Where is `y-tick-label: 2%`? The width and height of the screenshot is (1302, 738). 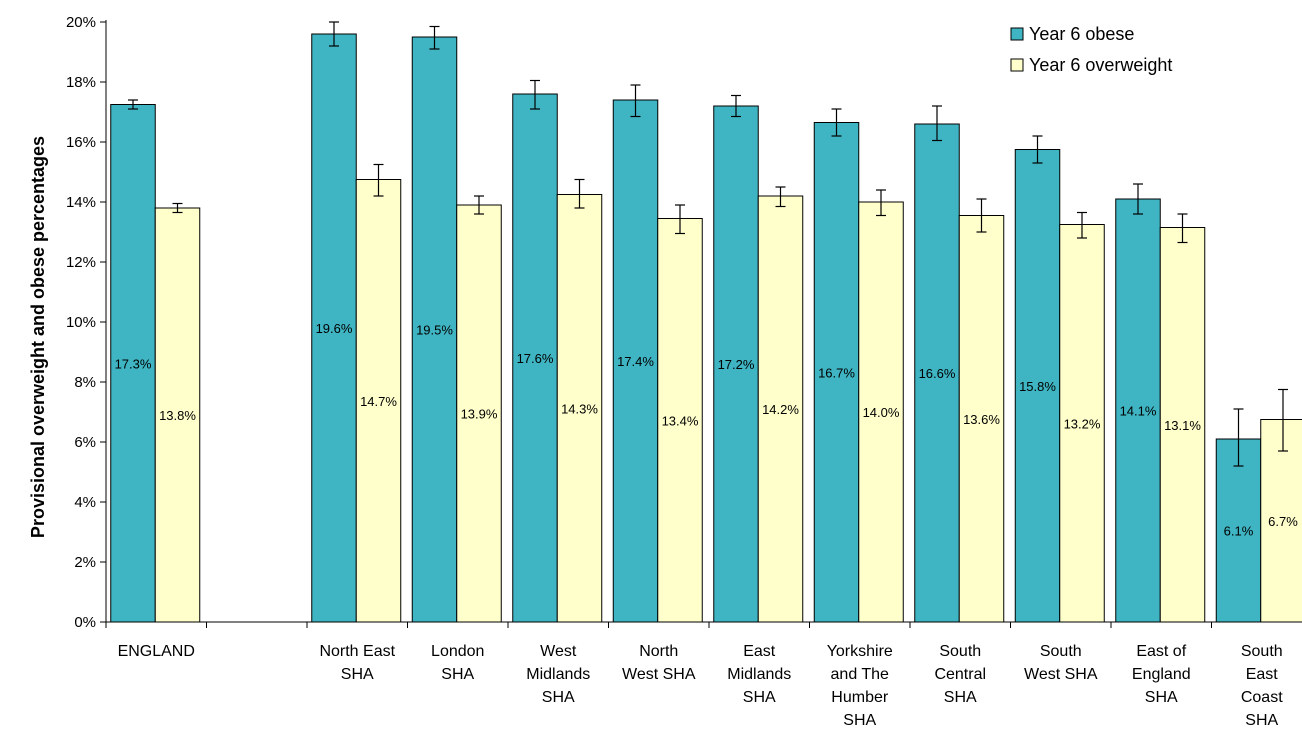 y-tick-label: 2% is located at coordinates (85, 562).